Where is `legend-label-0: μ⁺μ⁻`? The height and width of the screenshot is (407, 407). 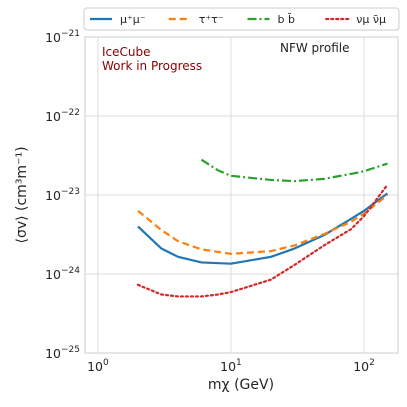 legend-label-0: μ⁺μ⁻ is located at coordinates (133, 19).